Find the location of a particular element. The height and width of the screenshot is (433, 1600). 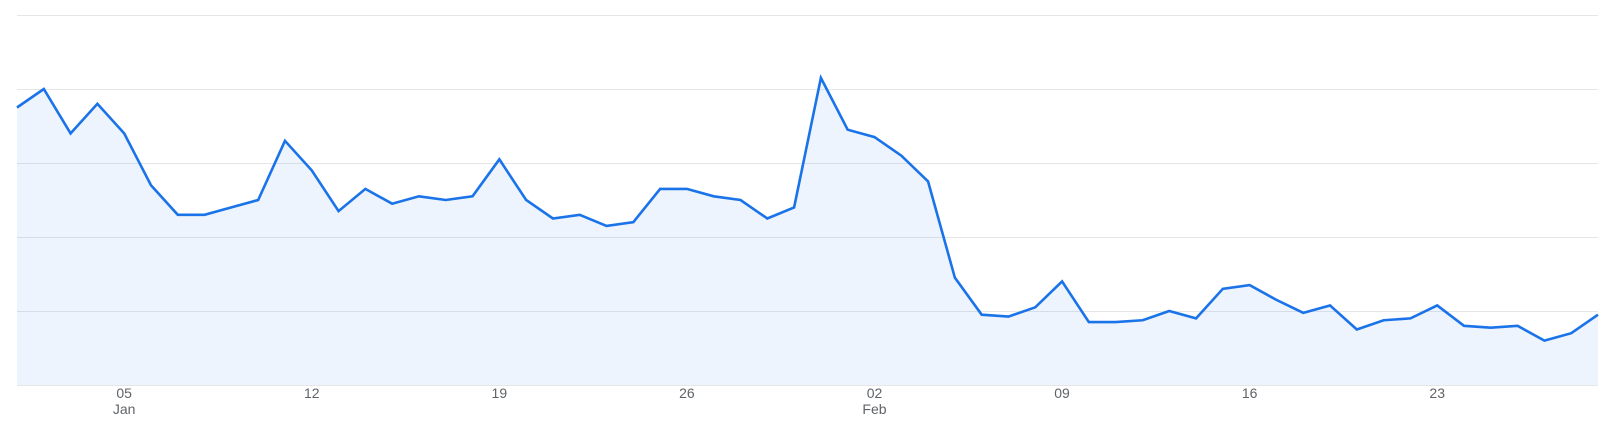

x-tick-label: 05 is located at coordinates (124, 393).